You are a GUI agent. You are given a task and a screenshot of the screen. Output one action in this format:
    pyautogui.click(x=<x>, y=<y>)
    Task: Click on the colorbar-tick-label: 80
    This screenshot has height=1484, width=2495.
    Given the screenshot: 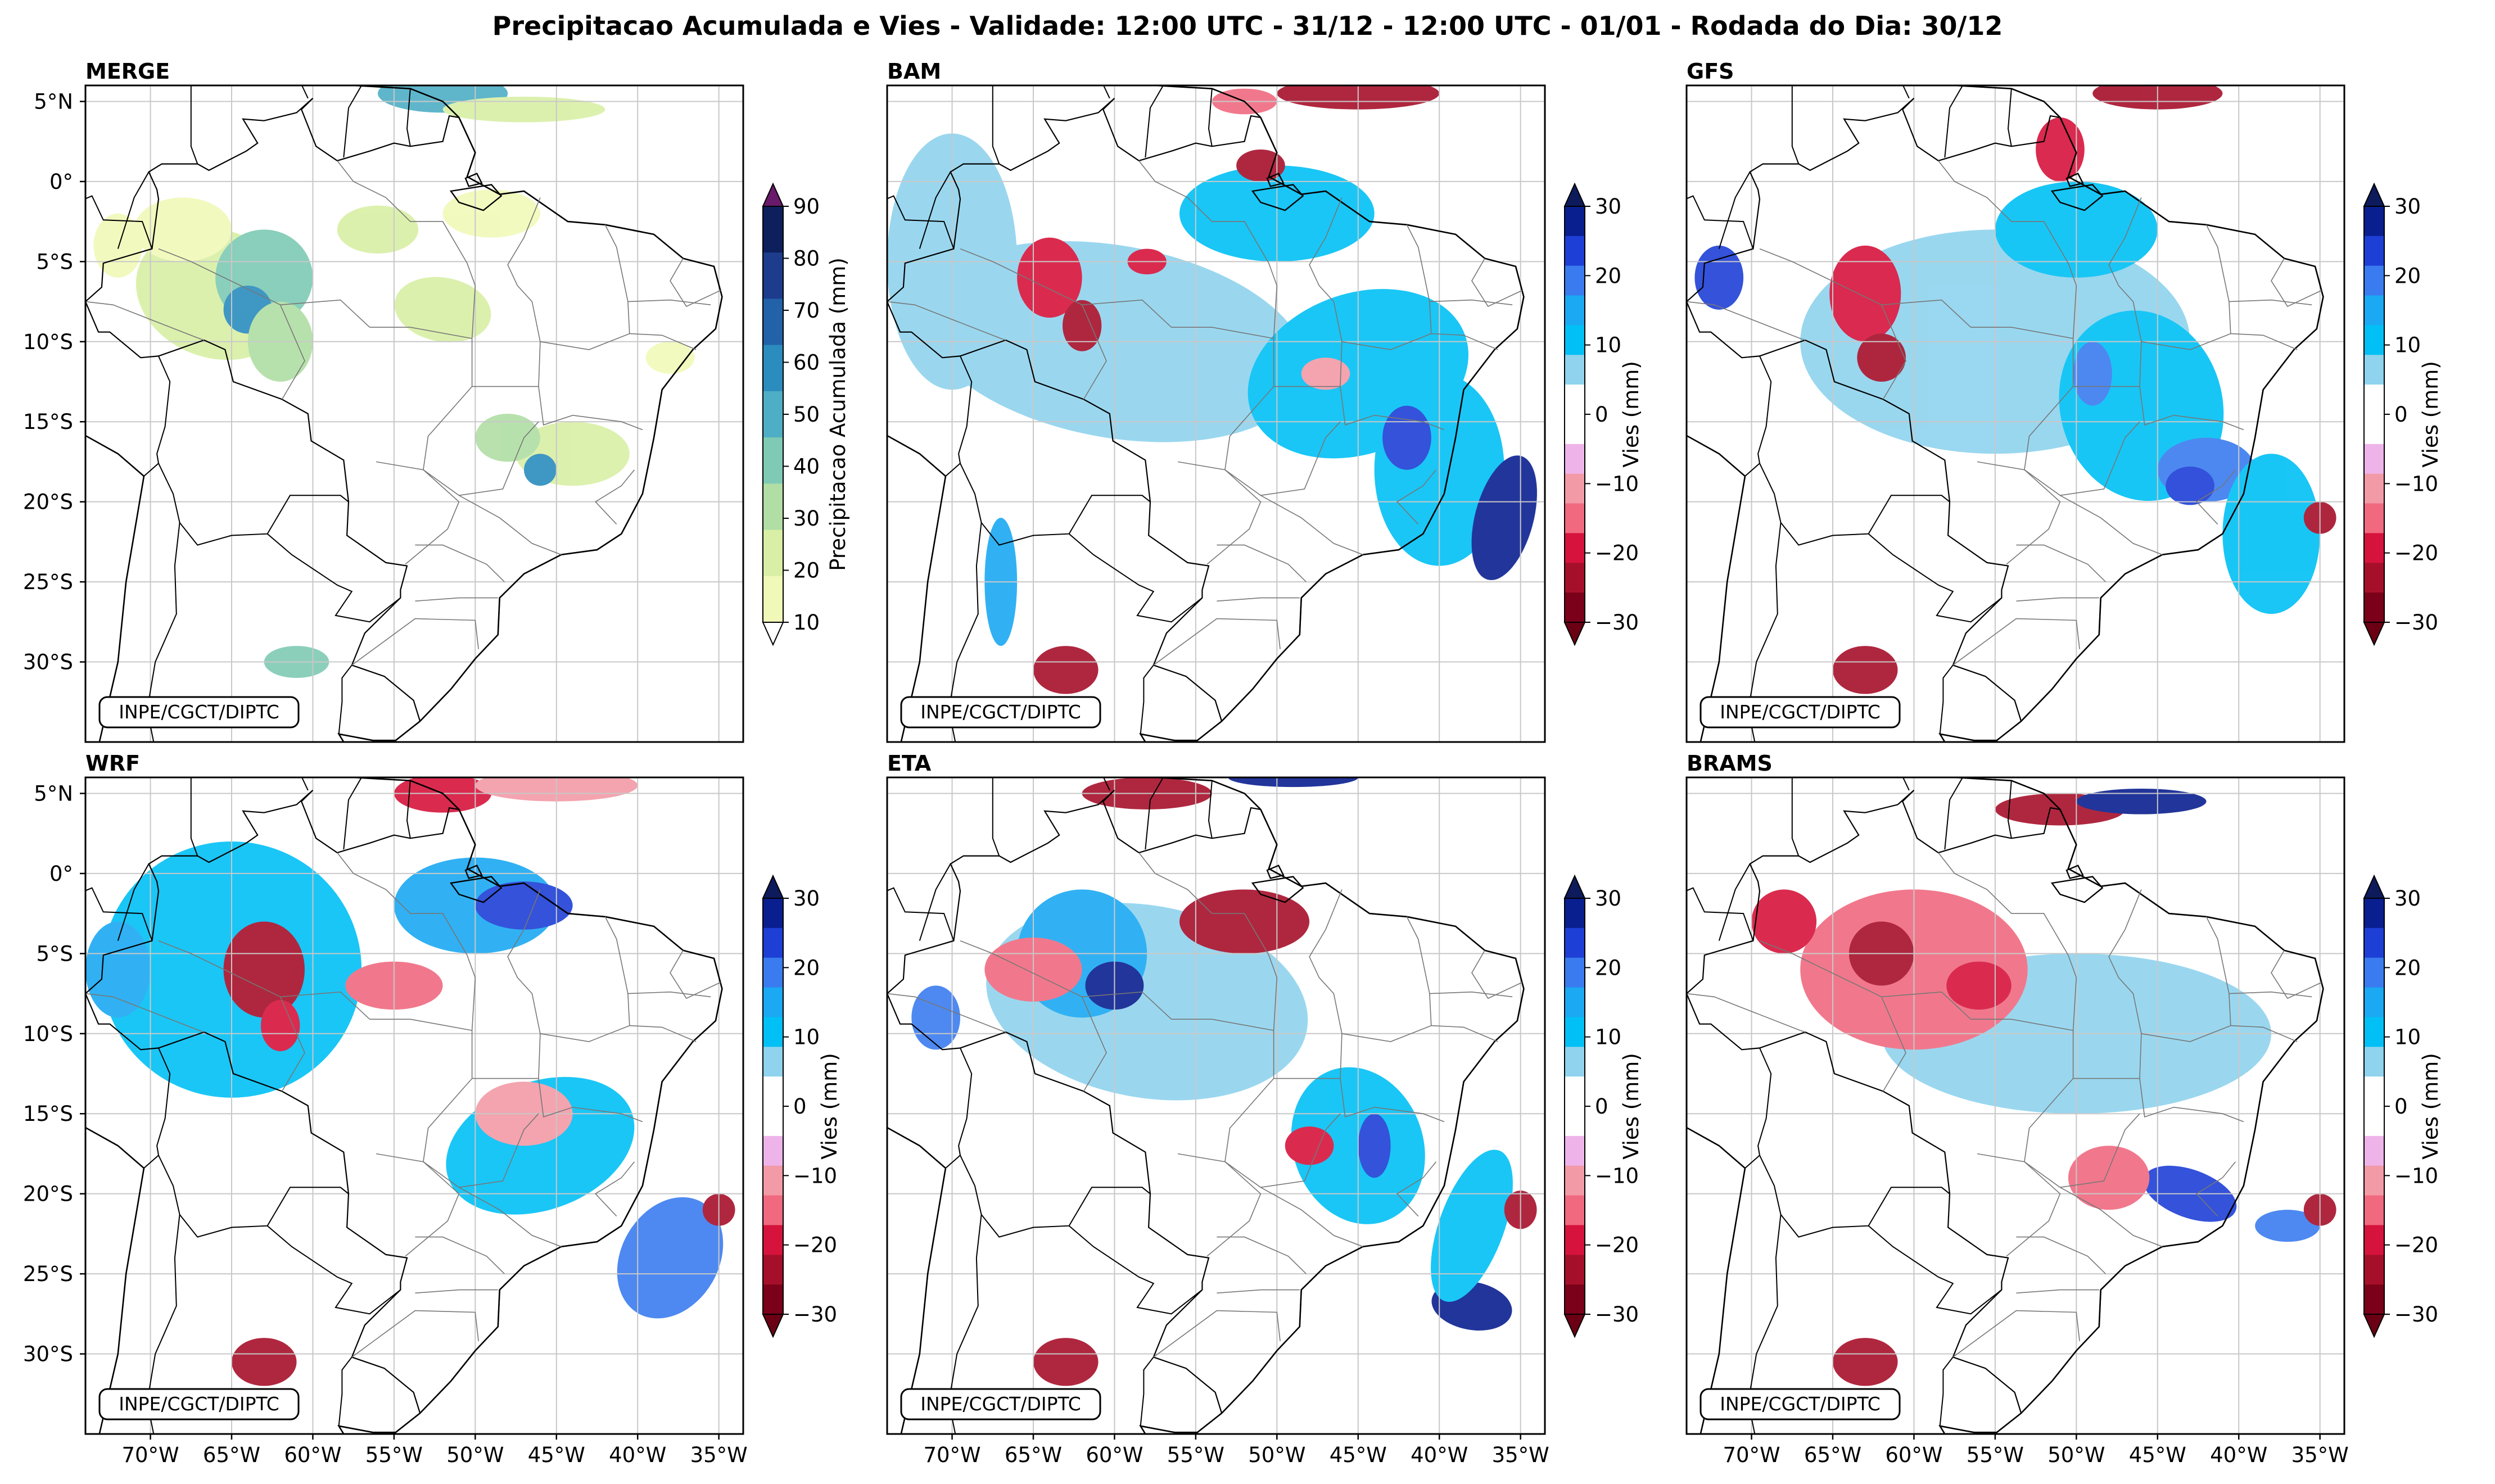 What is the action you would take?
    pyautogui.click(x=806, y=259)
    